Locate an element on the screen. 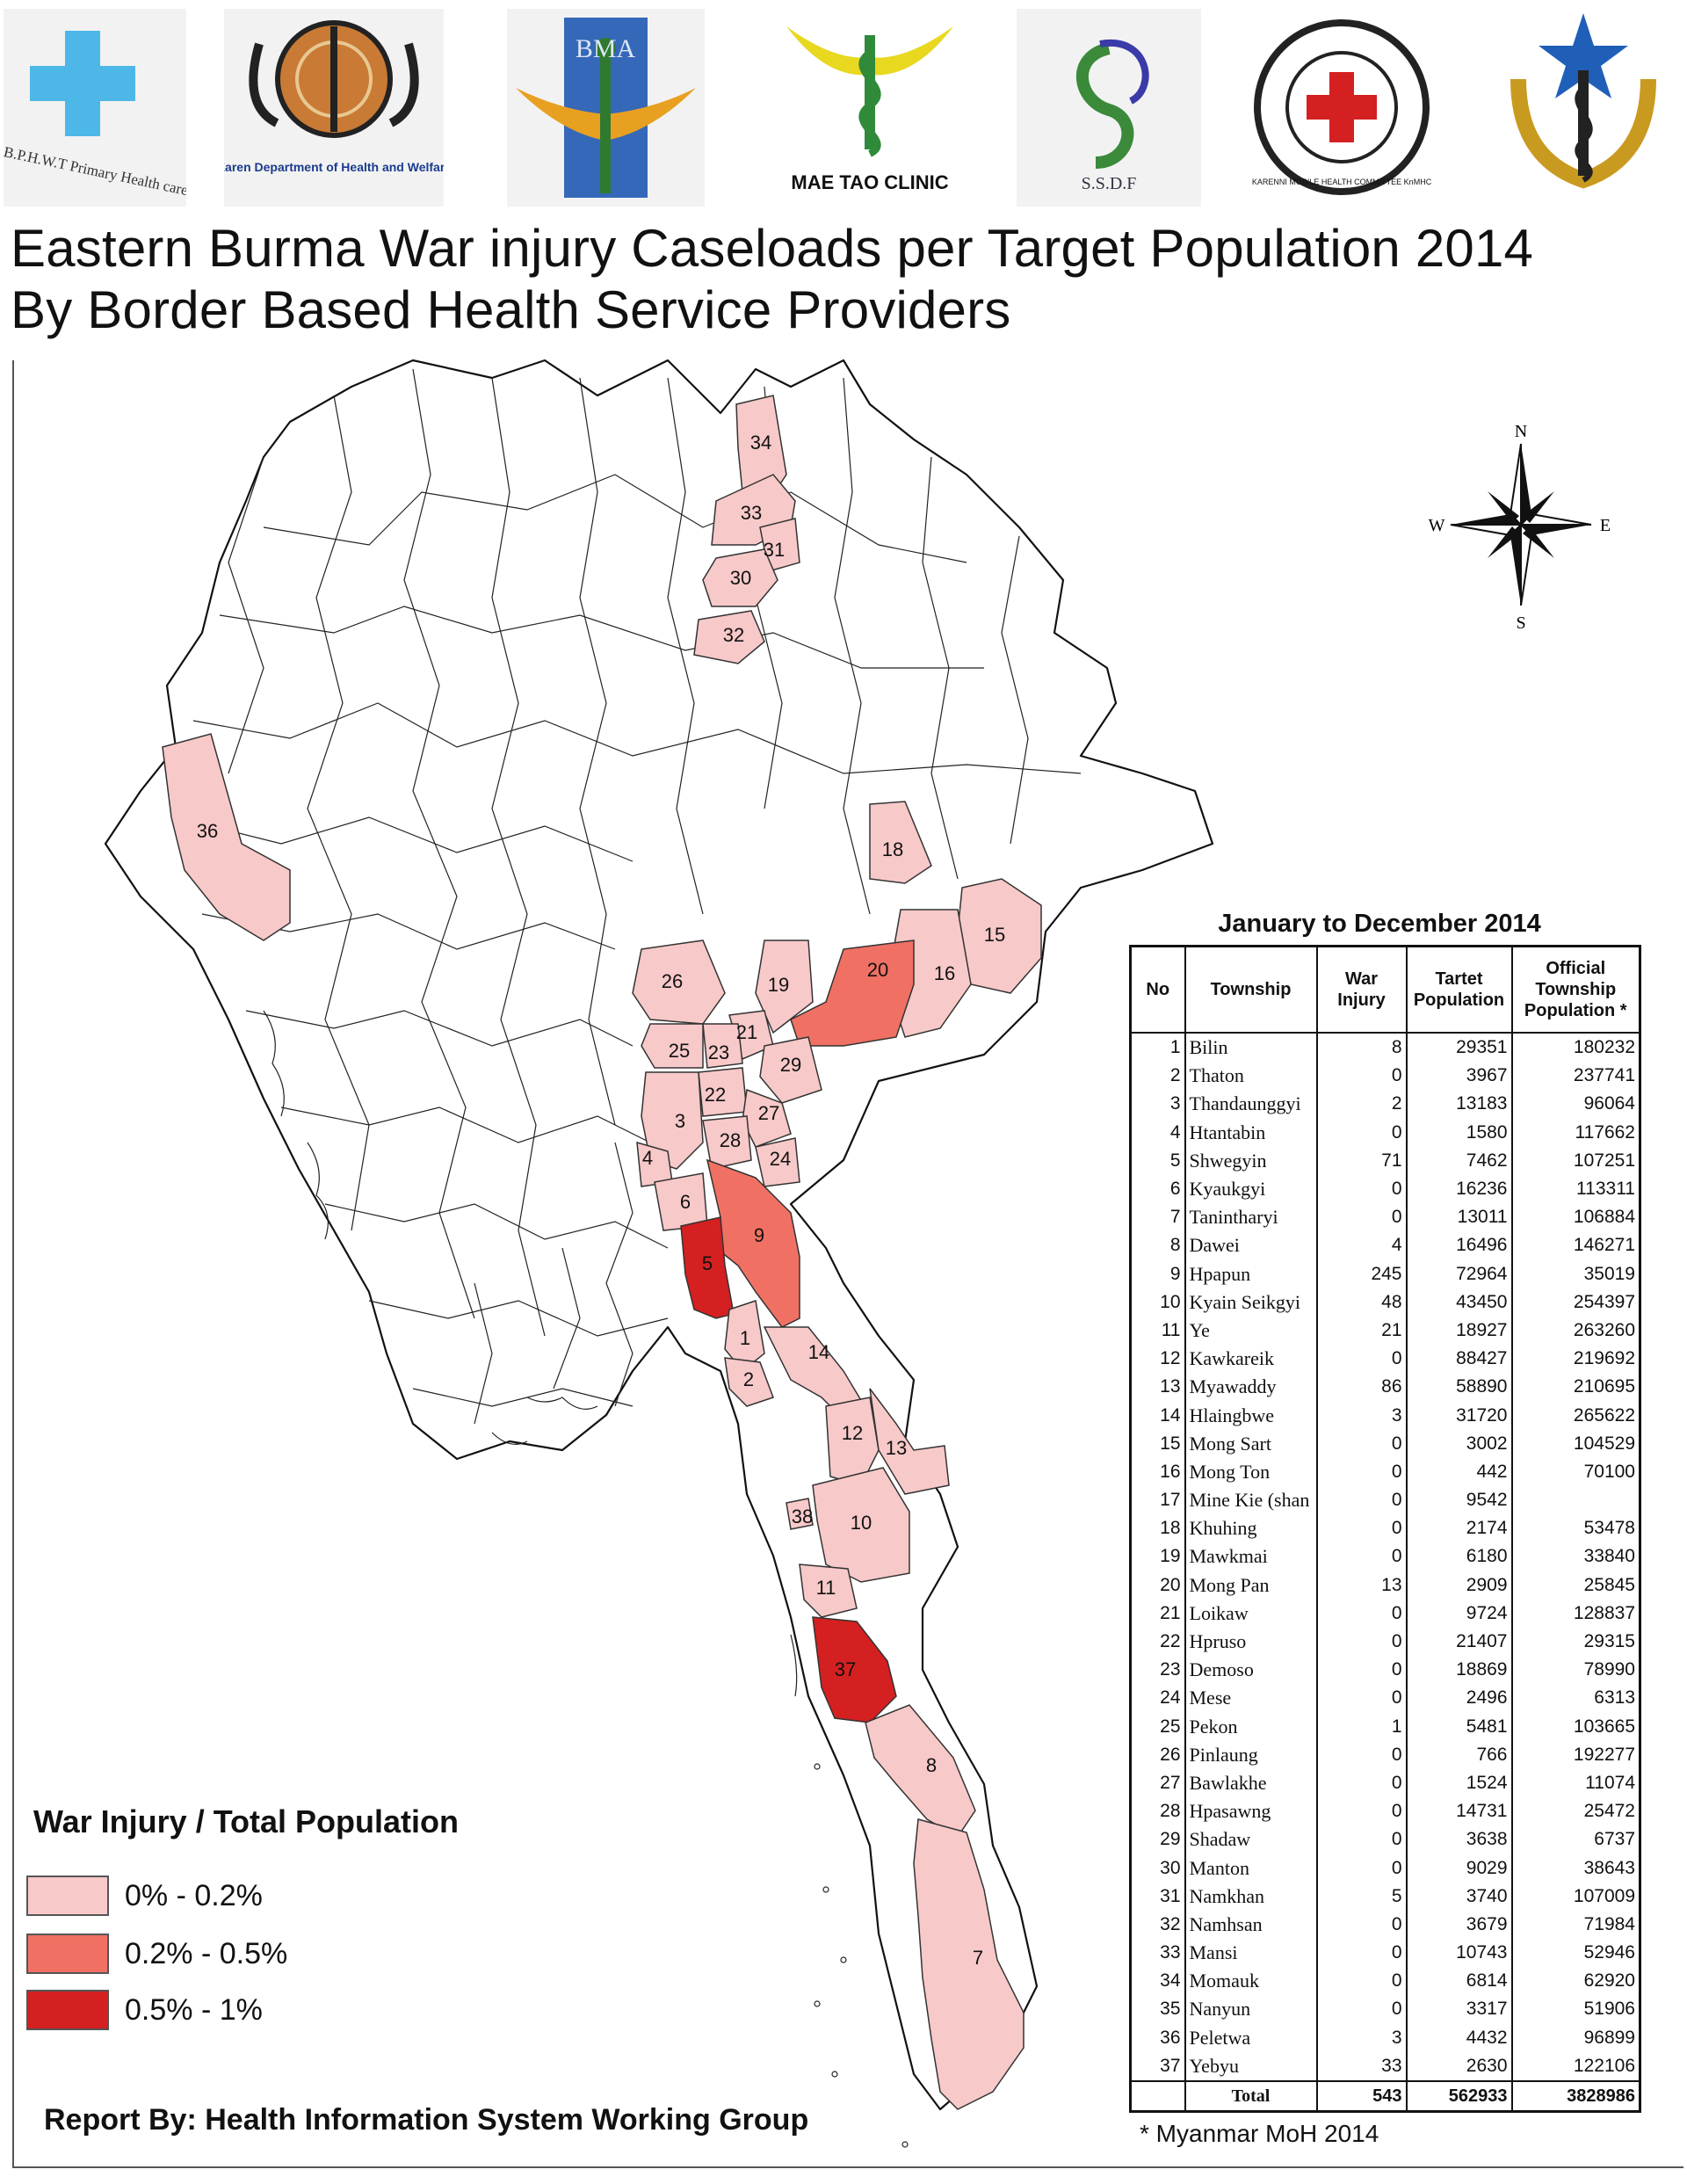 This screenshot has width=1687, height=2184. township-label-20: 20 is located at coordinates (877, 970).